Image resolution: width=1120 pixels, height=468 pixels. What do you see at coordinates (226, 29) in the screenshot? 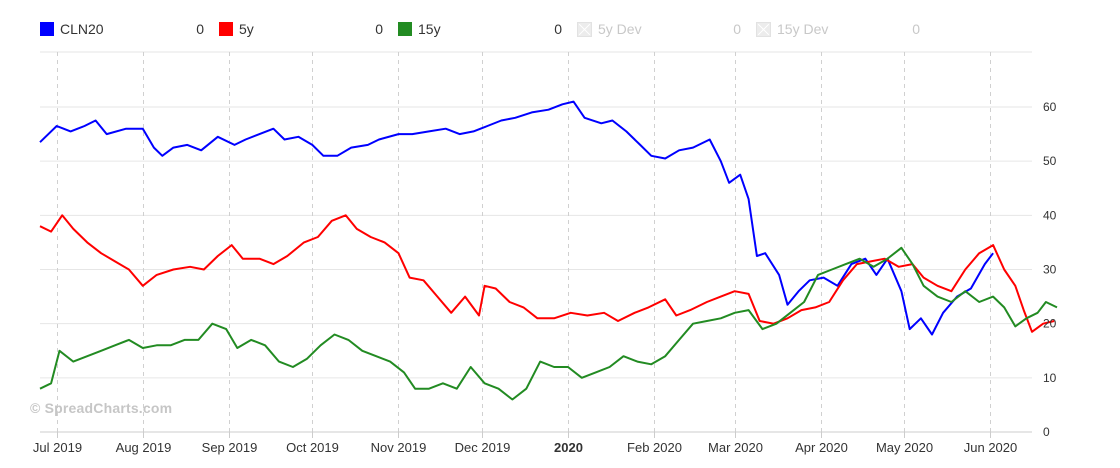
I see `legend-swatch-5y` at bounding box center [226, 29].